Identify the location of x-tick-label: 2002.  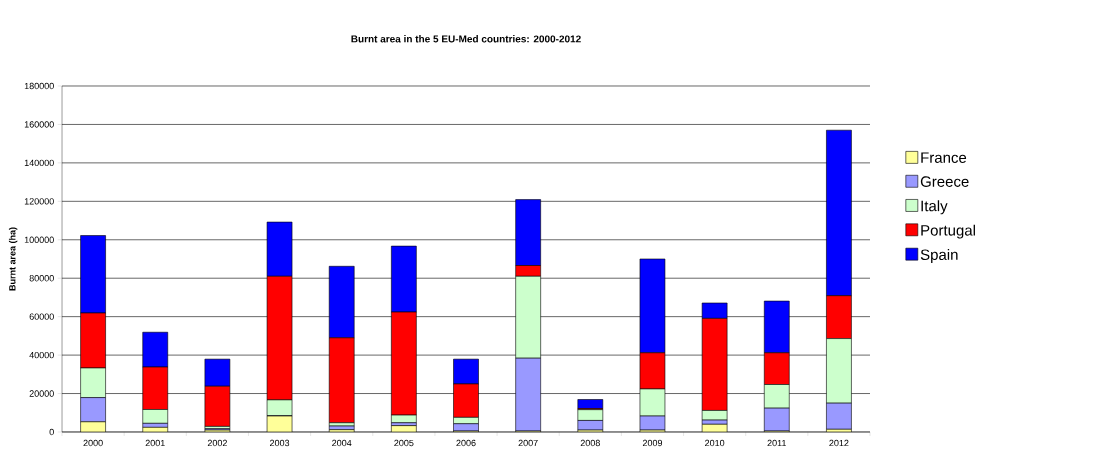
(217, 443).